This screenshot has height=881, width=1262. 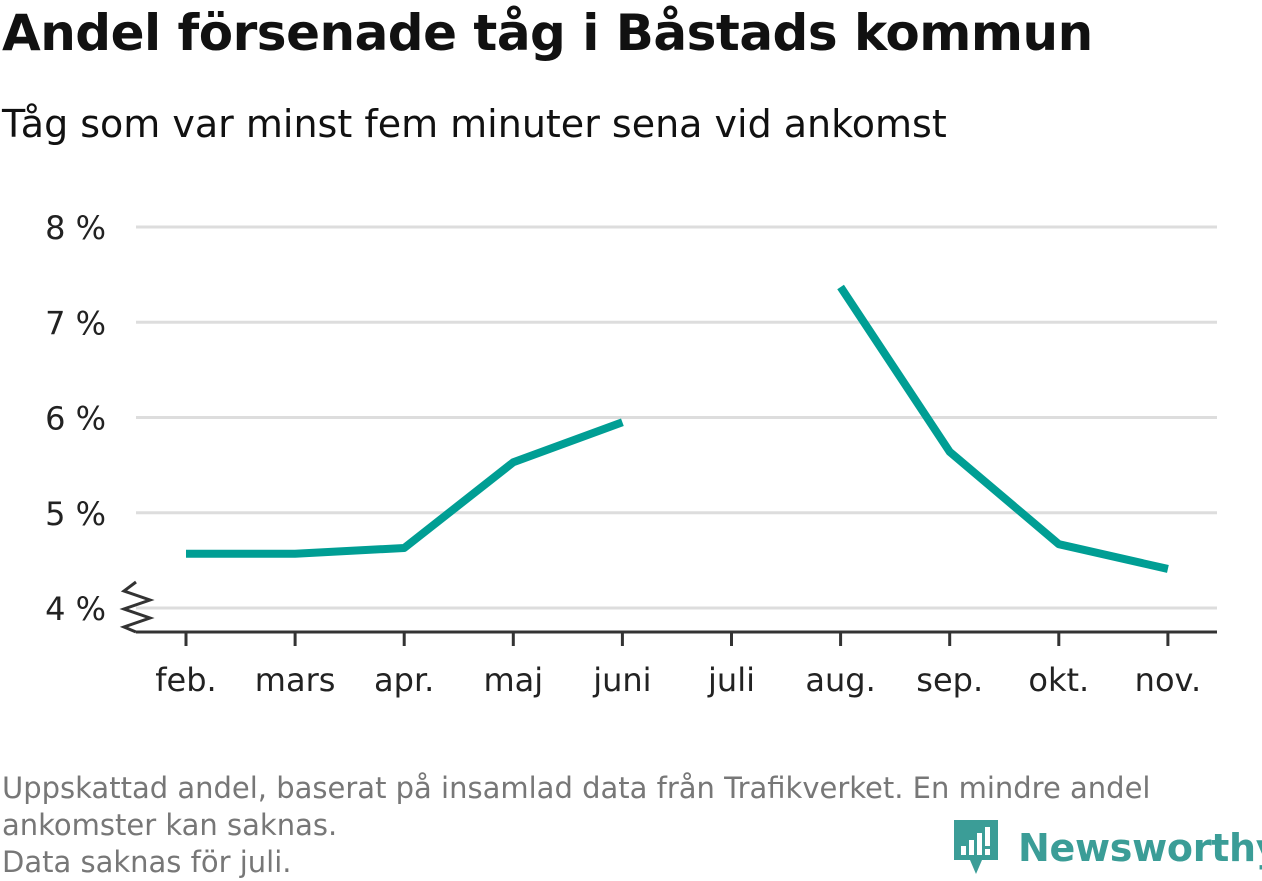 I want to click on brand-name: Newsworthy, so click(x=1140, y=848).